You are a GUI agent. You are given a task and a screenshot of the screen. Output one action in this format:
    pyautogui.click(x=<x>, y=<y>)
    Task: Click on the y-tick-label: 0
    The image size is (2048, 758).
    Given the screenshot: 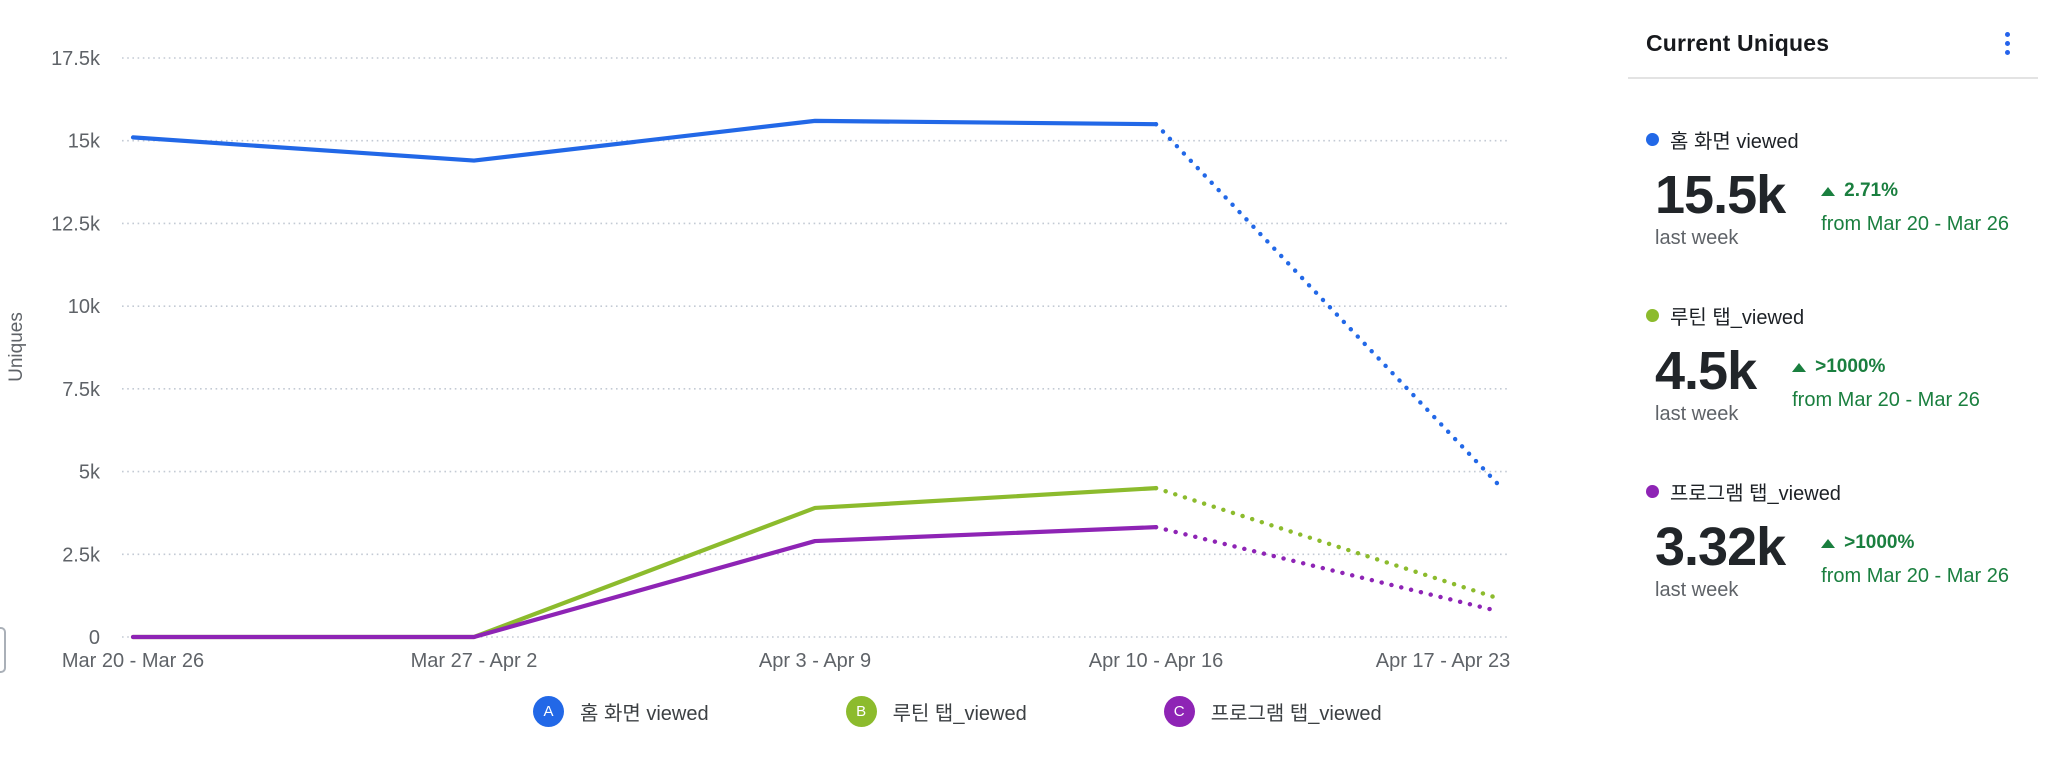 What is the action you would take?
    pyautogui.click(x=94, y=638)
    